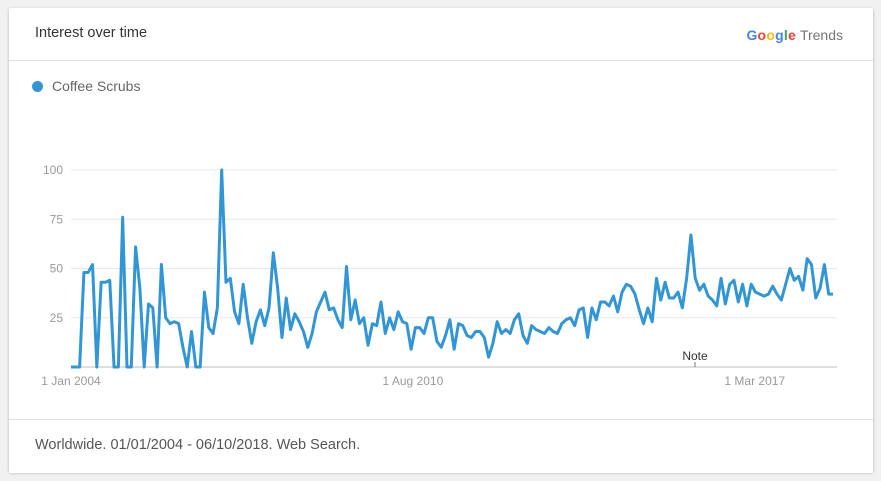 Image resolution: width=881 pixels, height=481 pixels. I want to click on note-marker: Note, so click(695, 358).